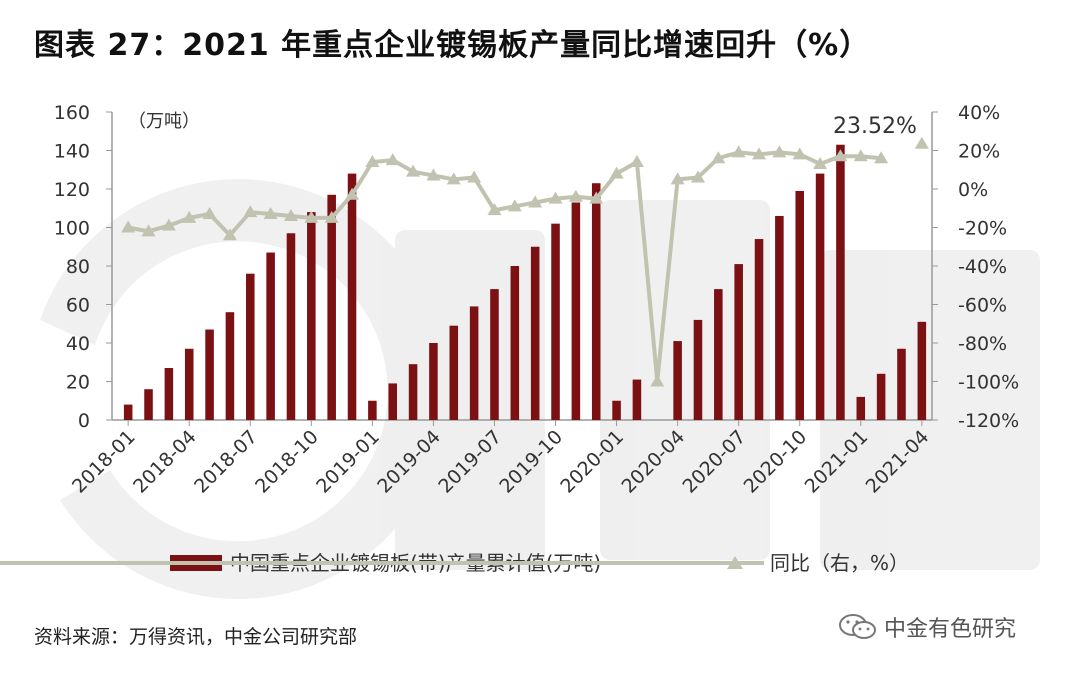 The height and width of the screenshot is (673, 1080). What do you see at coordinates (72, 229) in the screenshot?
I see `left-axis-tick-label: 100` at bounding box center [72, 229].